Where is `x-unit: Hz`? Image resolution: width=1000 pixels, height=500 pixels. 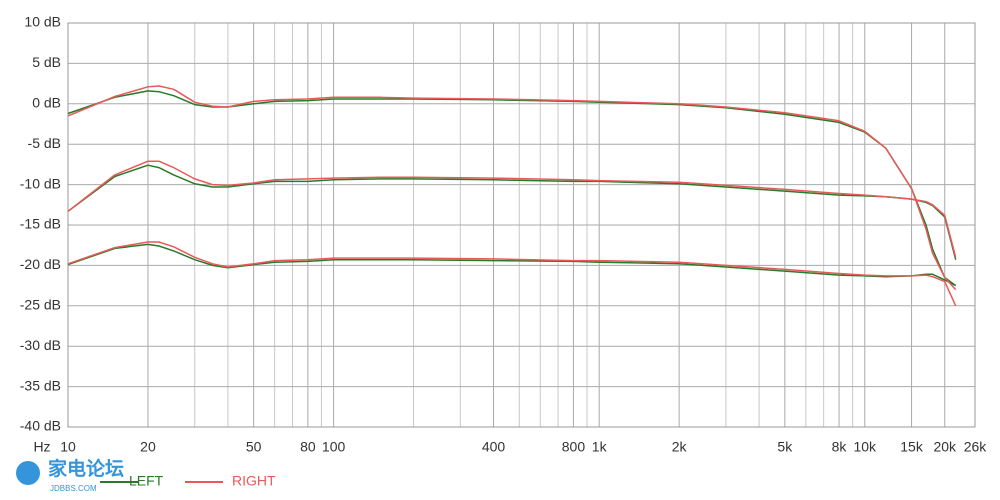 x-unit: Hz is located at coordinates (41, 447).